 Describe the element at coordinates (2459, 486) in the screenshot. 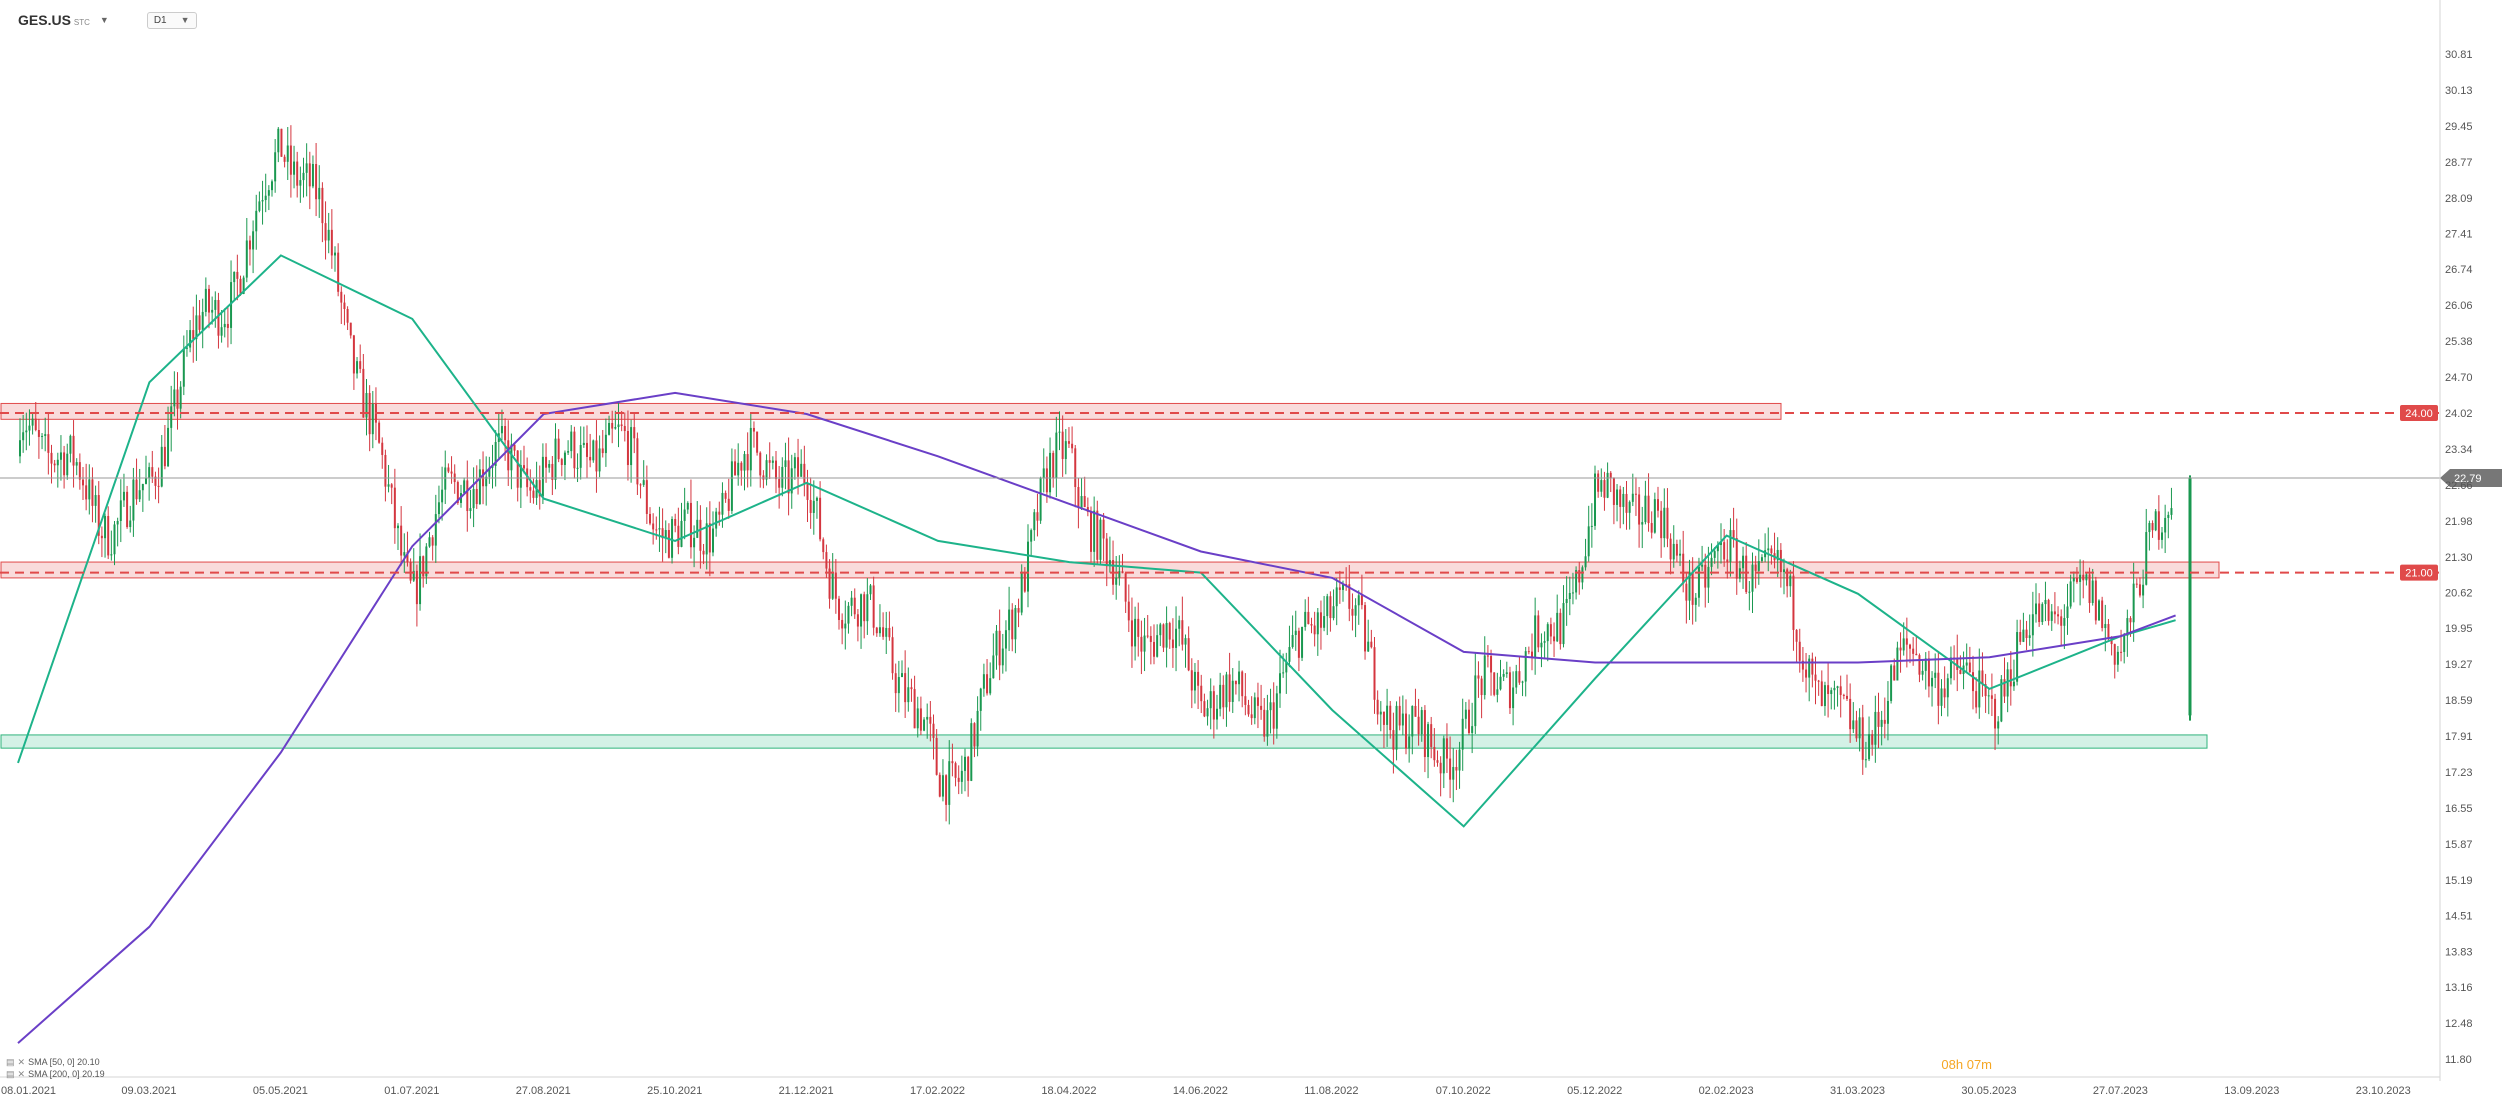

I see `y-tick-label: 22.66` at that location.